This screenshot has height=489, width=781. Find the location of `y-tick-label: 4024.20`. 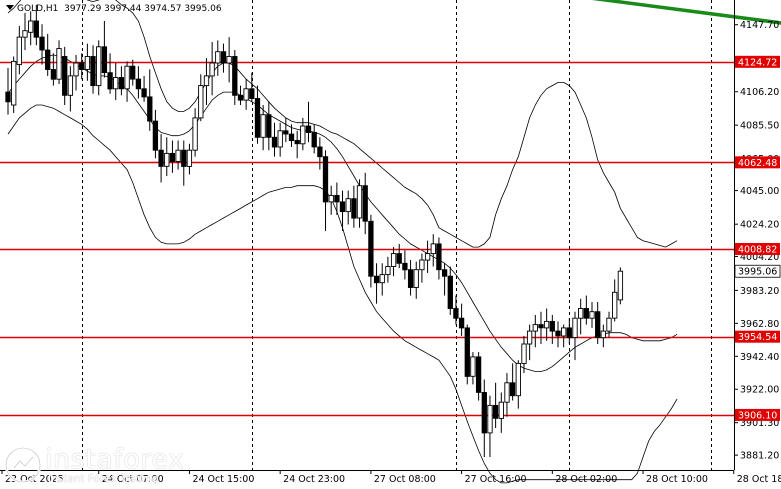

y-tick-label: 4024.20 is located at coordinates (759, 225).